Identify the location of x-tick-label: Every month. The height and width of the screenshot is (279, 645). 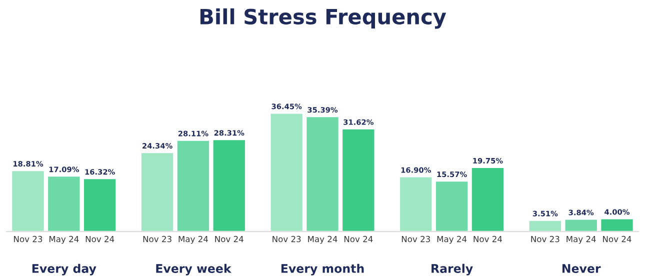
(322, 270).